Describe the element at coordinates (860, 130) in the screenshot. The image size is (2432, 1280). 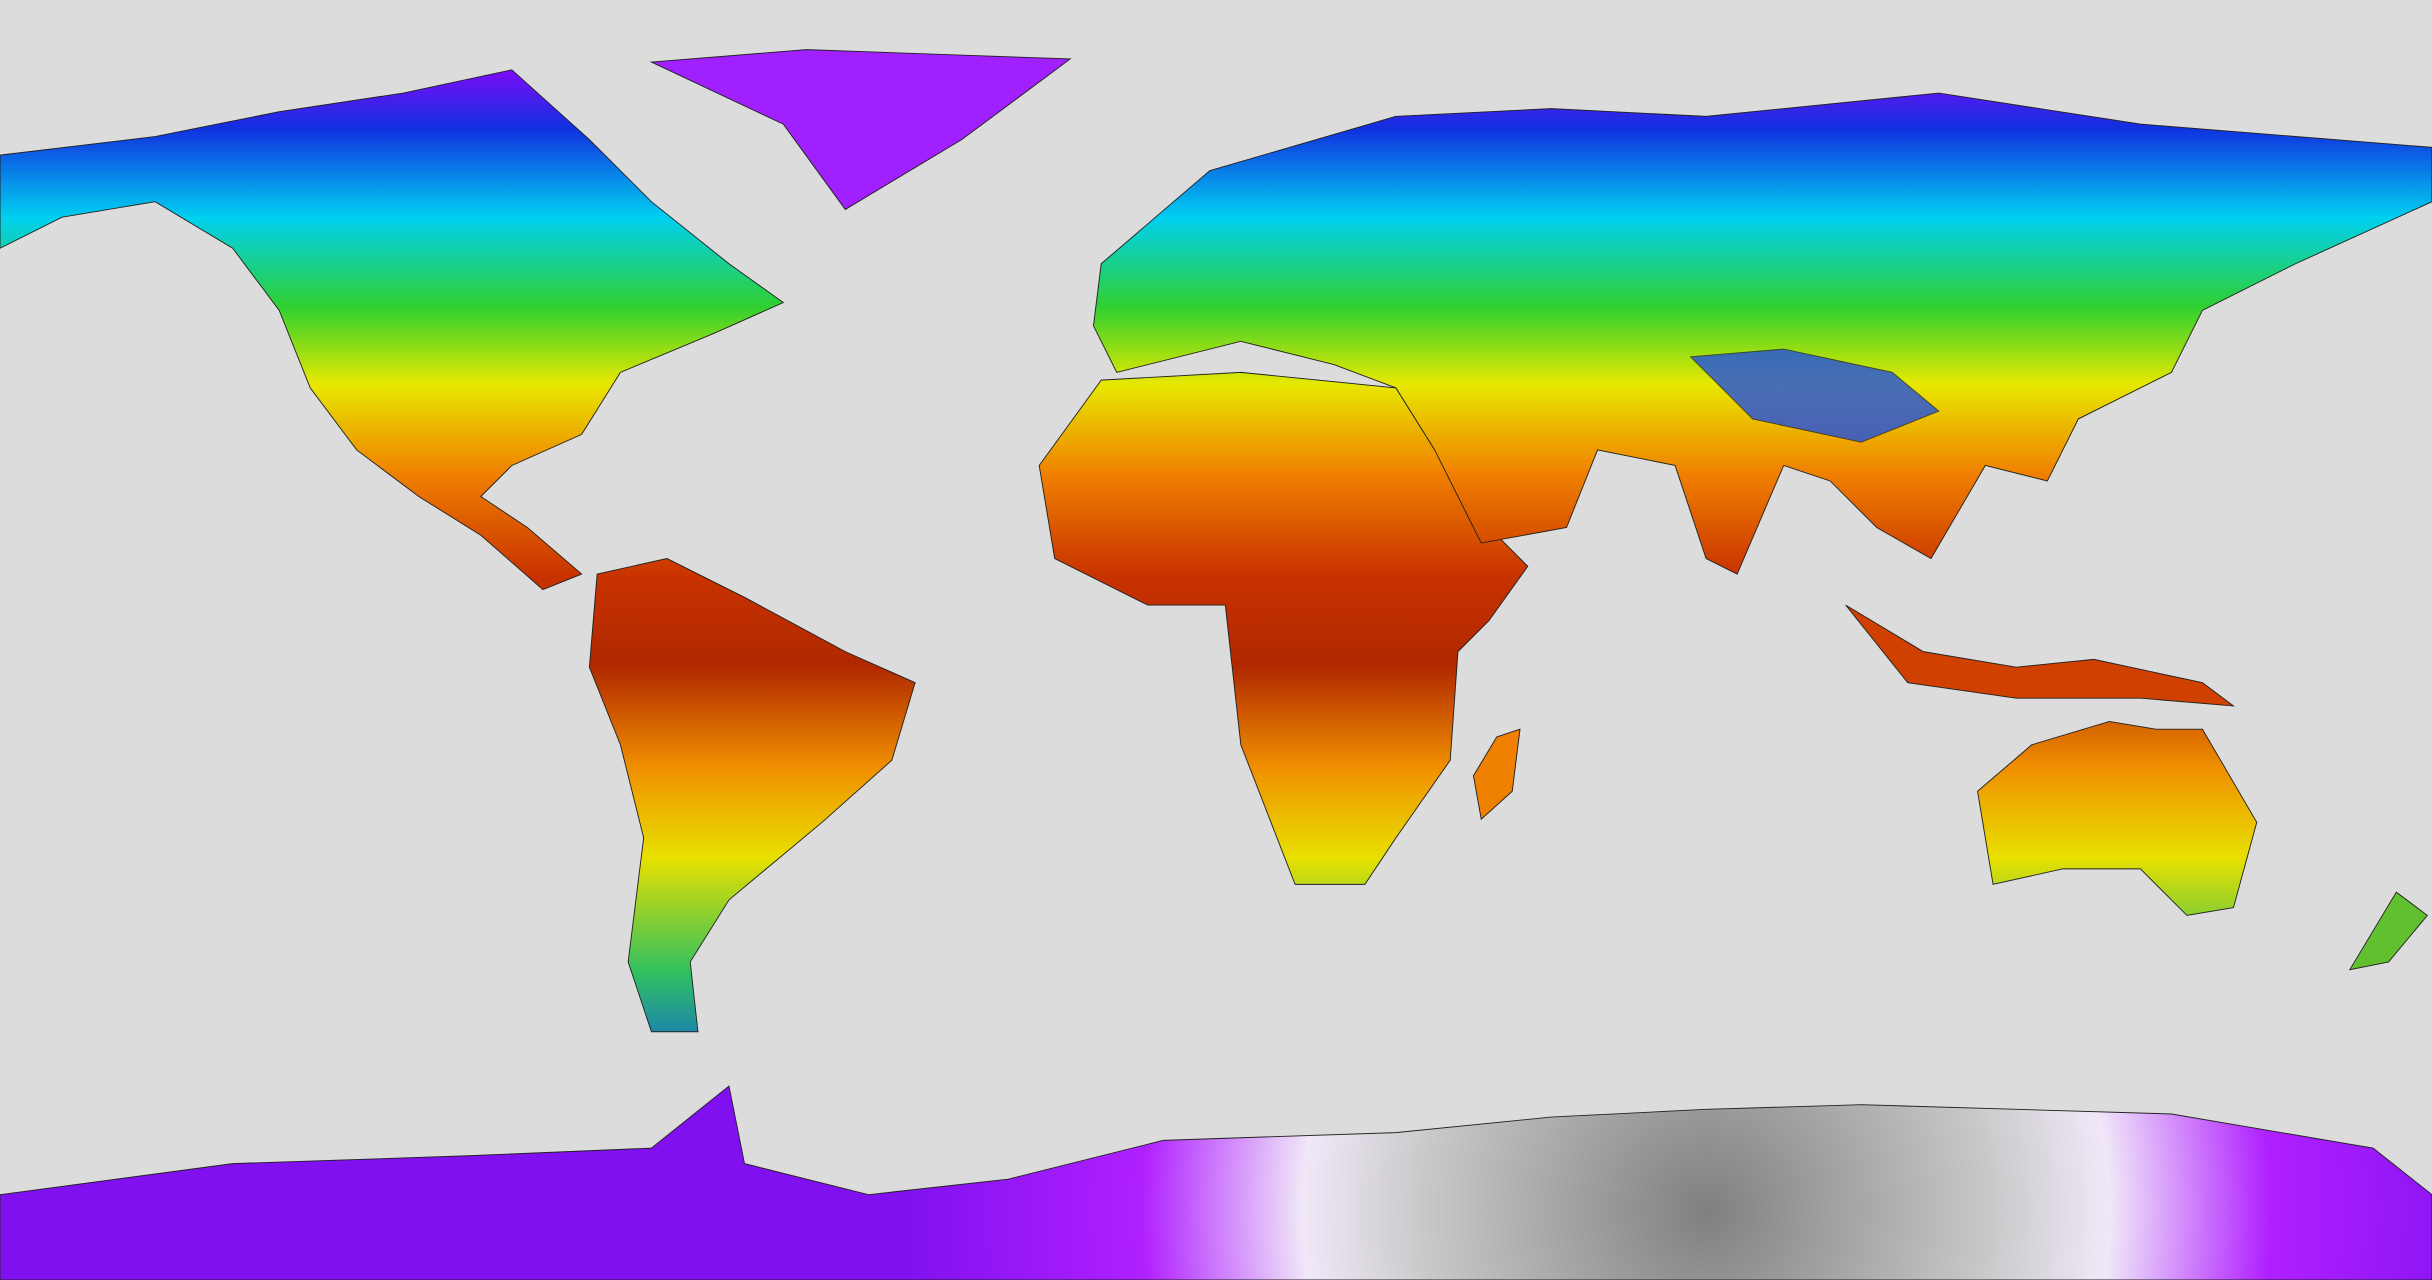
I see `greenland` at that location.